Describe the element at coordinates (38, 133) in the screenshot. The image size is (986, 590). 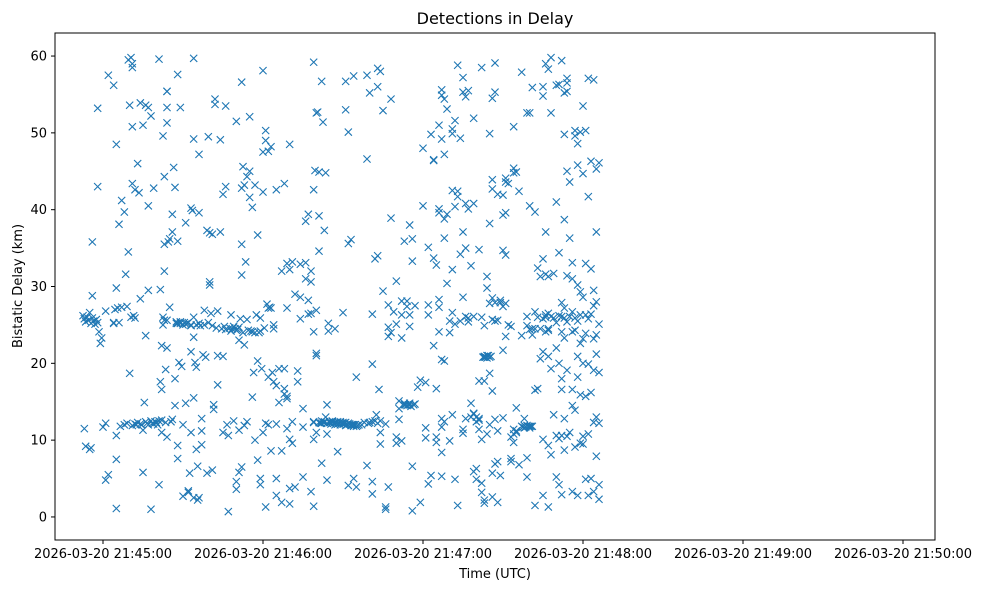
I see `y-tick-label: 50` at that location.